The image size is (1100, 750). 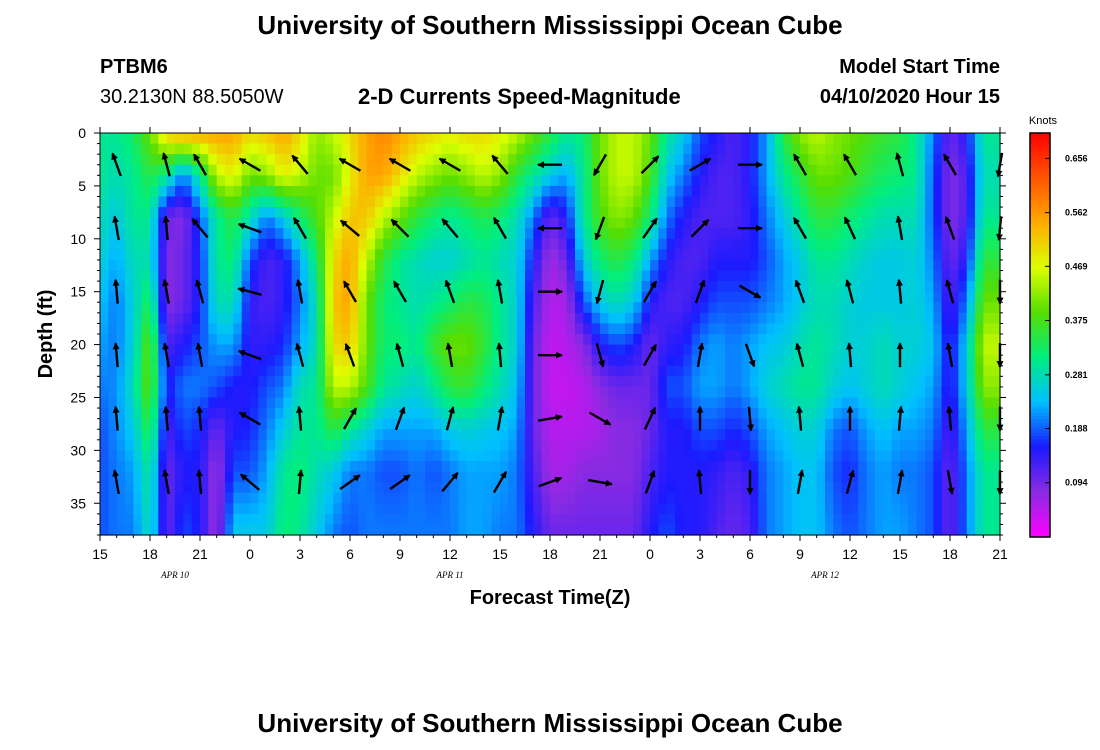 I want to click on x-tick-label: 21, so click(x=1000, y=554).